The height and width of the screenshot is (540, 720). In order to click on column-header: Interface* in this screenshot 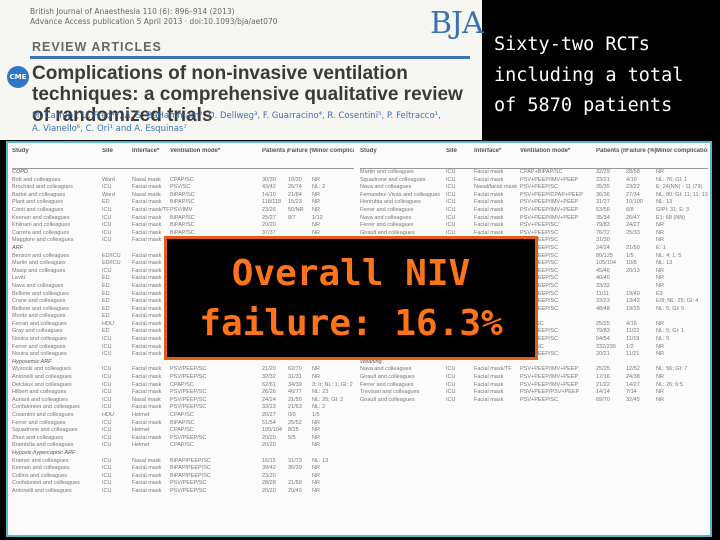, I will do `click(146, 151)`.